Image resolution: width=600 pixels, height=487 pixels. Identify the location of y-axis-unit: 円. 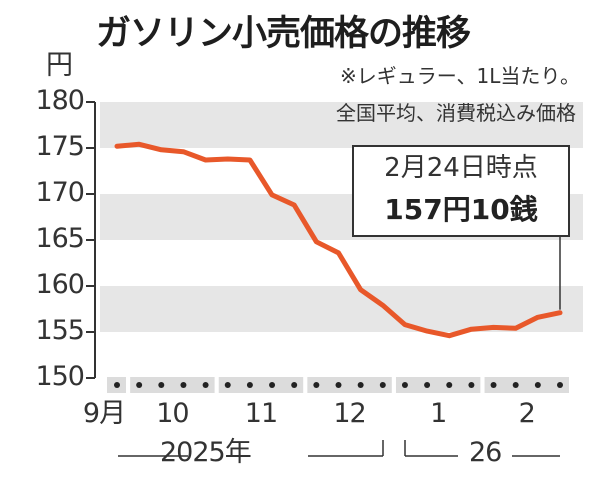
(59, 65).